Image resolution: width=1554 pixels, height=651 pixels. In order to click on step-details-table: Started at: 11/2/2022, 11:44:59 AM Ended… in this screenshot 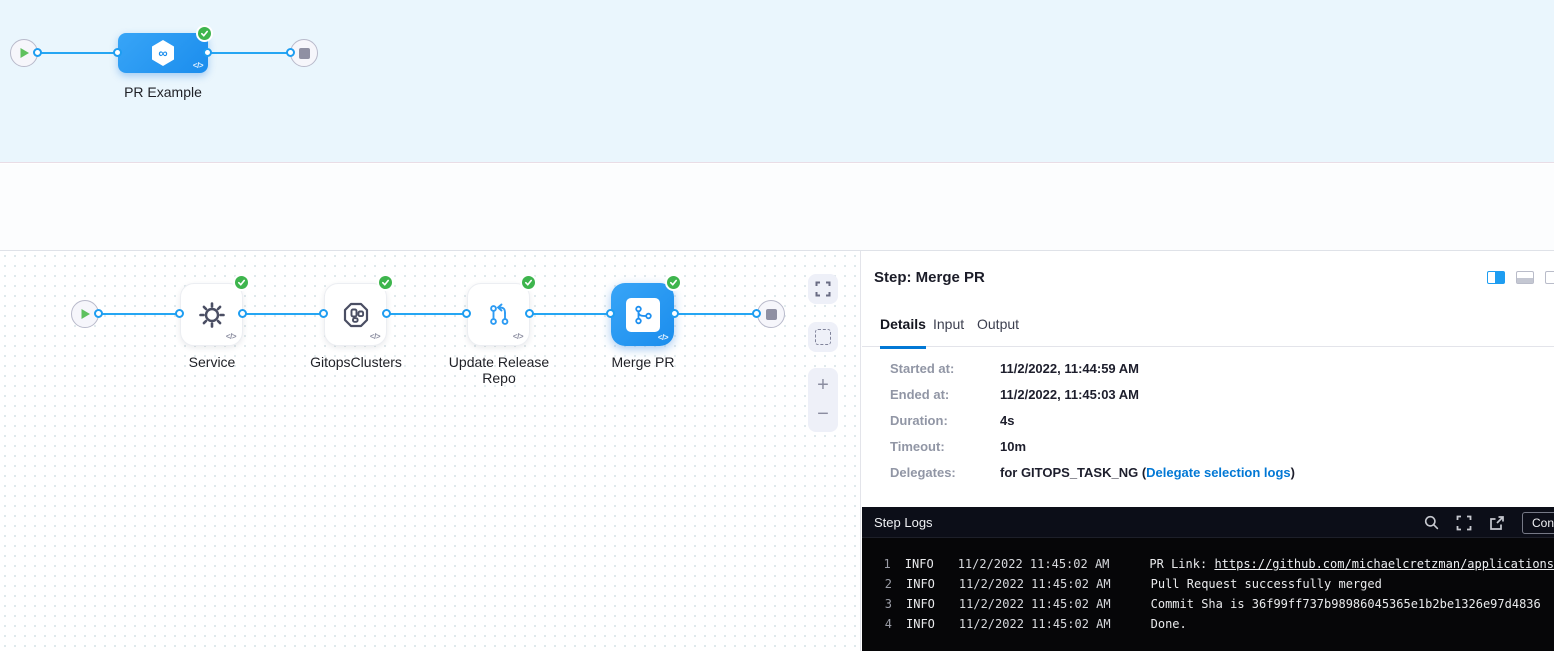, I will do `click(1208, 426)`.